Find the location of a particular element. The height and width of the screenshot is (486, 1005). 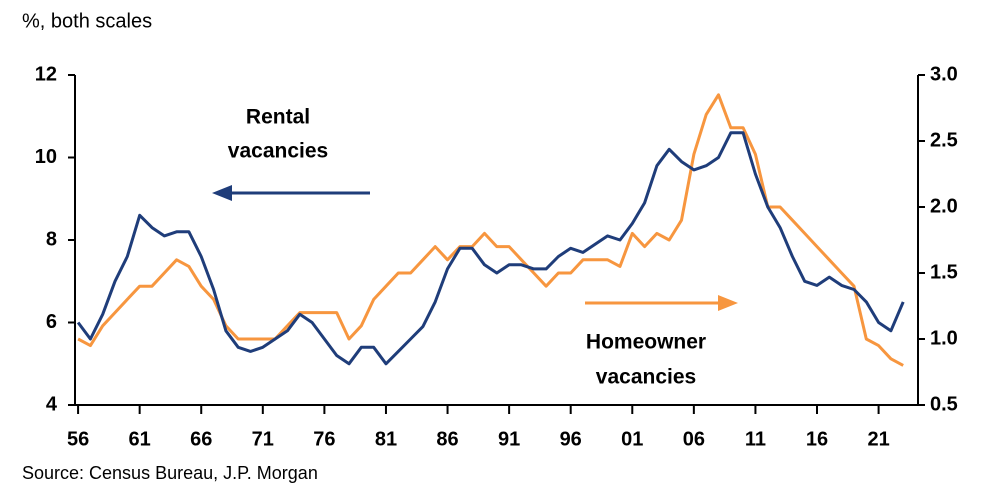

x-tick-label: 71 is located at coordinates (263, 439).